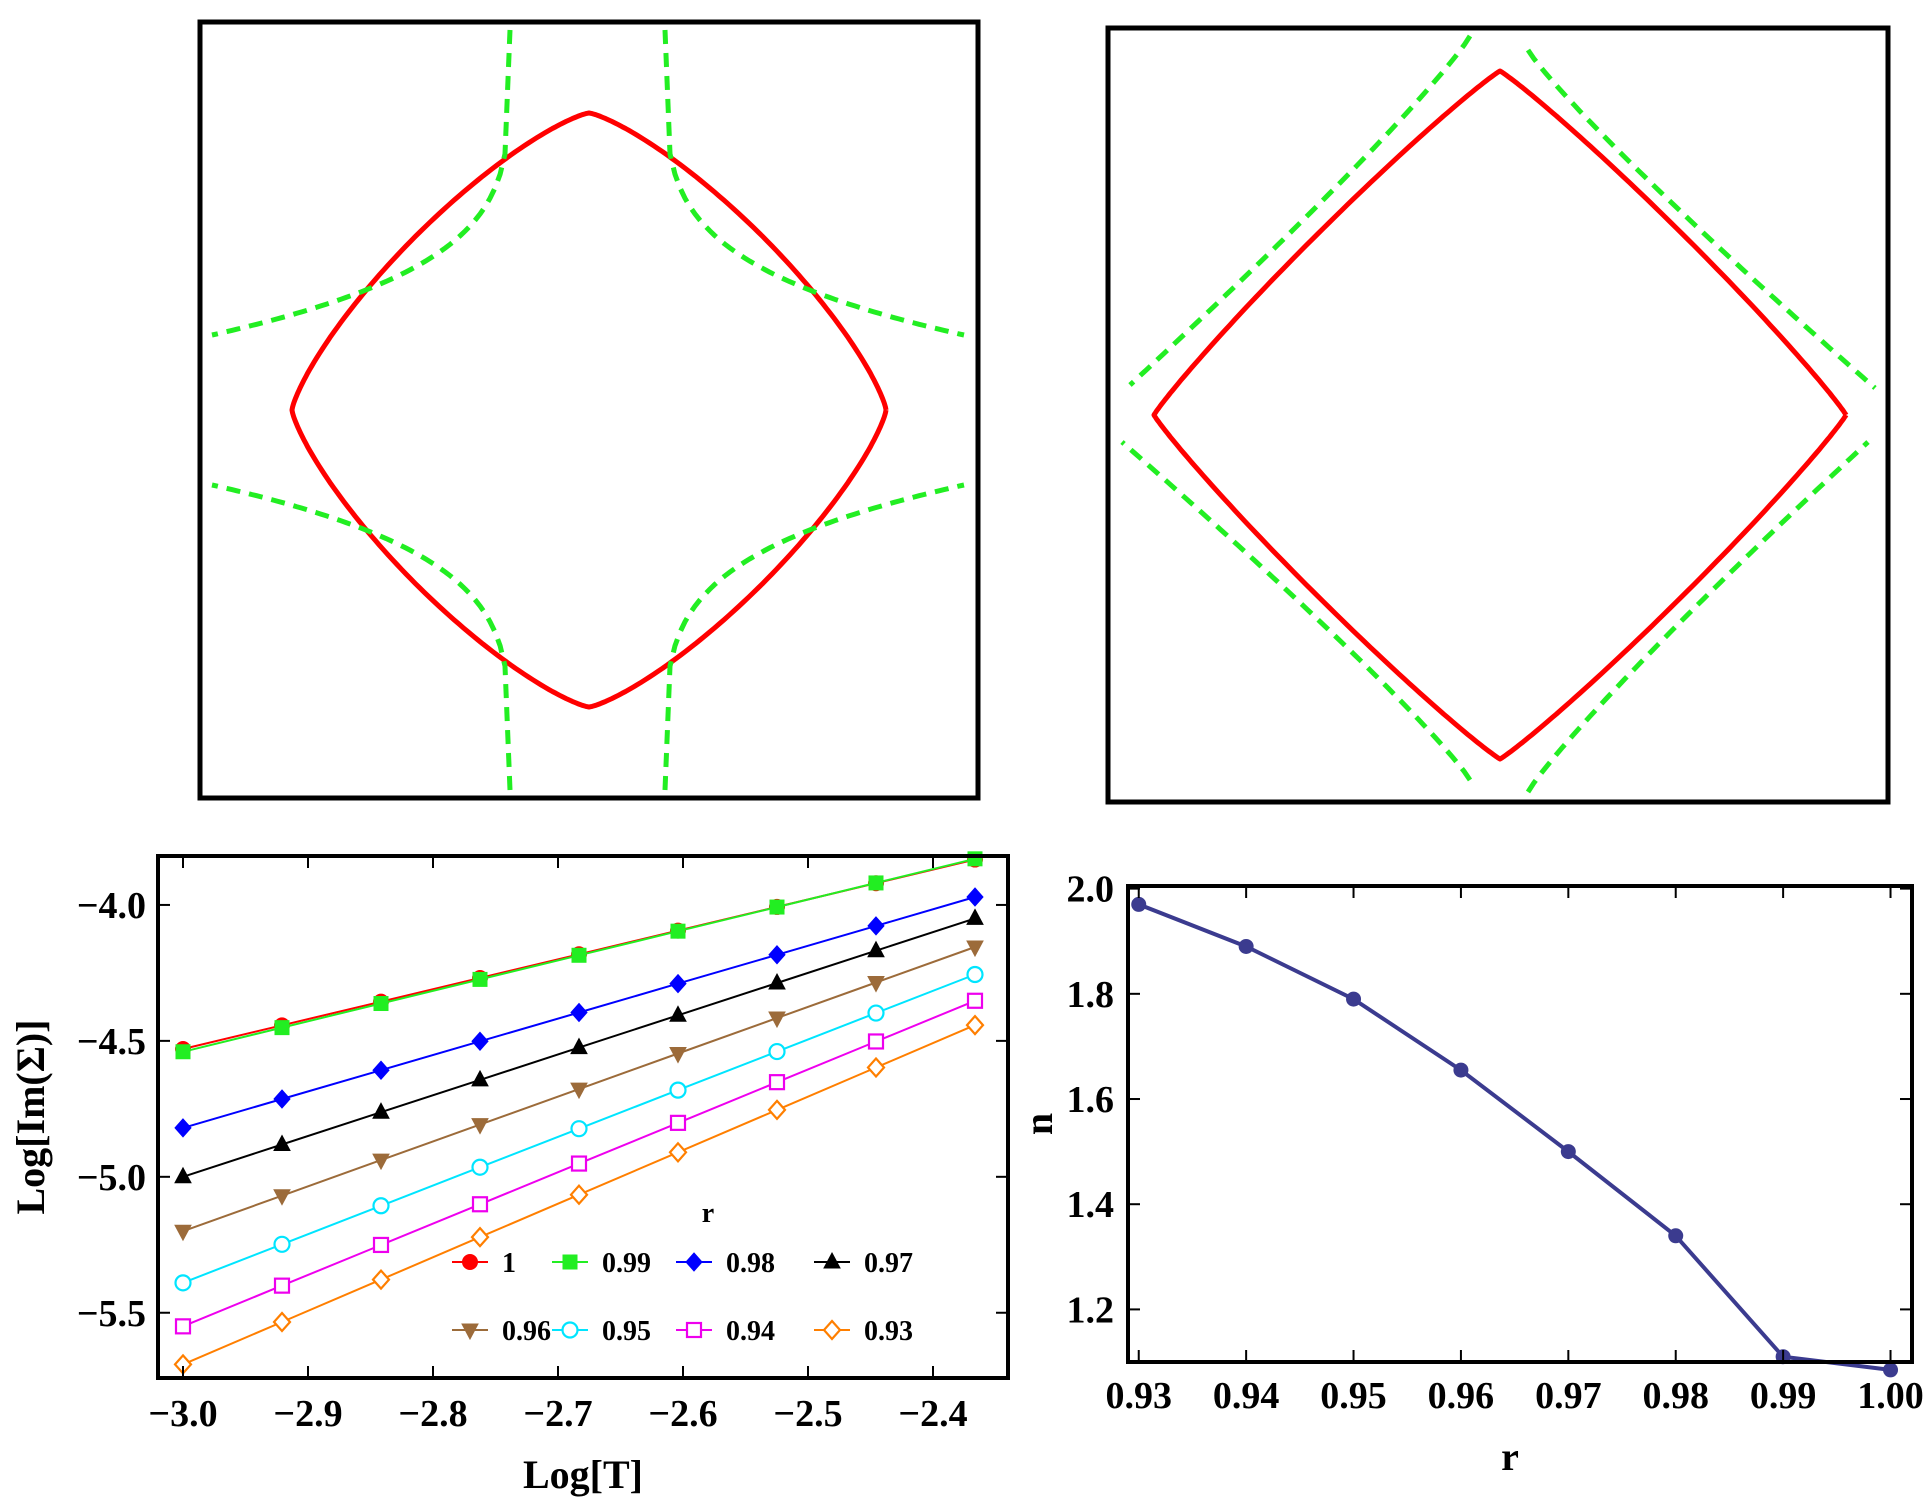 The image size is (1932, 1508). Describe the element at coordinates (975, 1025) in the screenshot. I see `data-point-0.93-8` at that location.